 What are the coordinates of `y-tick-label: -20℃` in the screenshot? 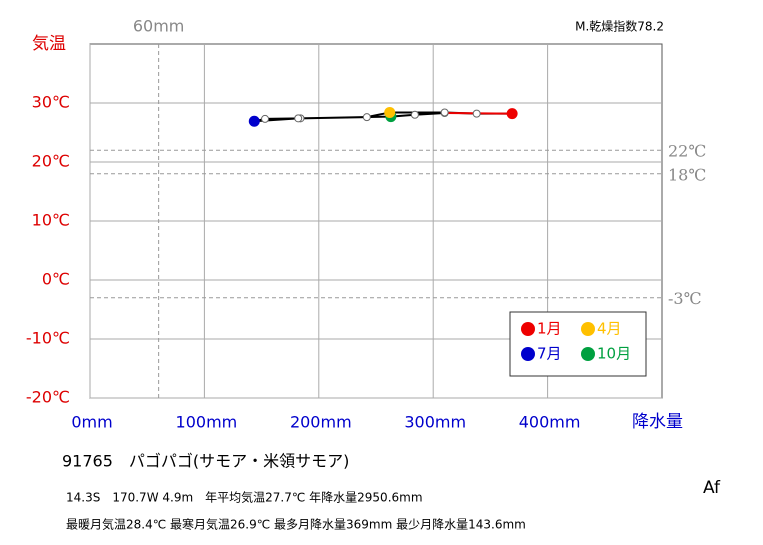 It's located at (48, 397).